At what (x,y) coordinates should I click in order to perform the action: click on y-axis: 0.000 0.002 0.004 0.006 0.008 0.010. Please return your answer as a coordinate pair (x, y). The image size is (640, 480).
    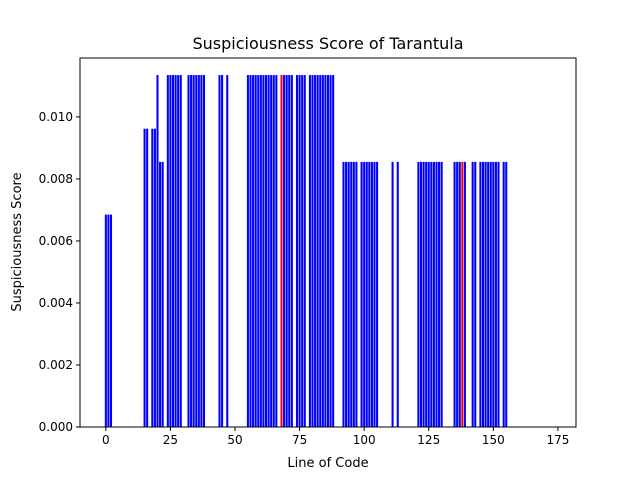
    Looking at the image, I should click on (59, 272).